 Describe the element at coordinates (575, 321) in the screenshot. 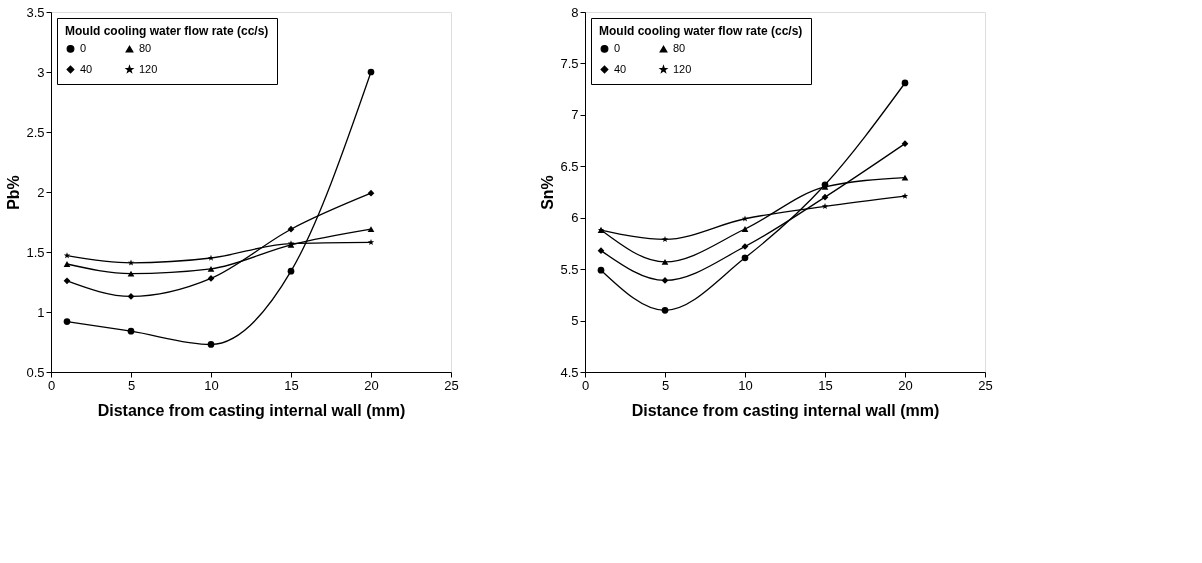

I see `y-tick-label: 5` at that location.